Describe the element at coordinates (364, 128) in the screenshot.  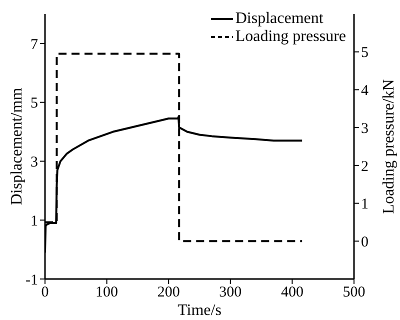
I see `y2-tick-label: 3` at that location.